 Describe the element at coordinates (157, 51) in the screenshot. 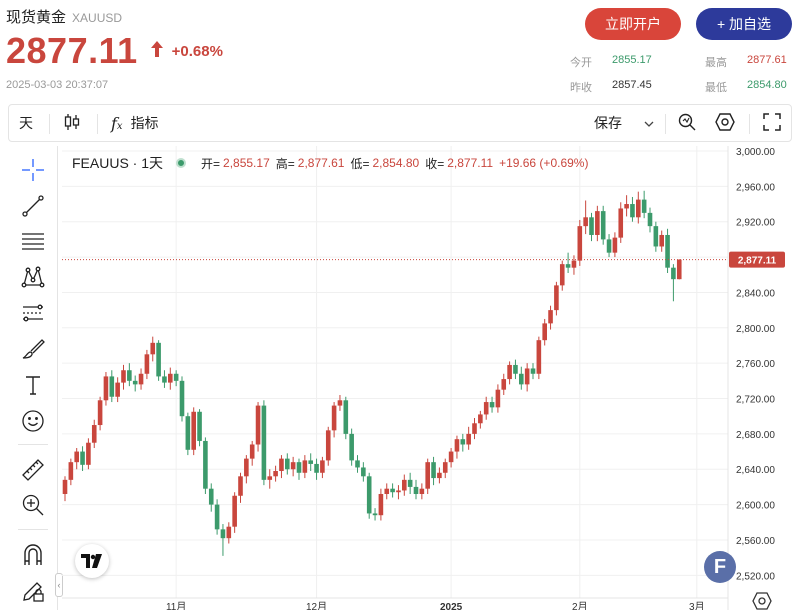

I see `up-arrow-icon` at that location.